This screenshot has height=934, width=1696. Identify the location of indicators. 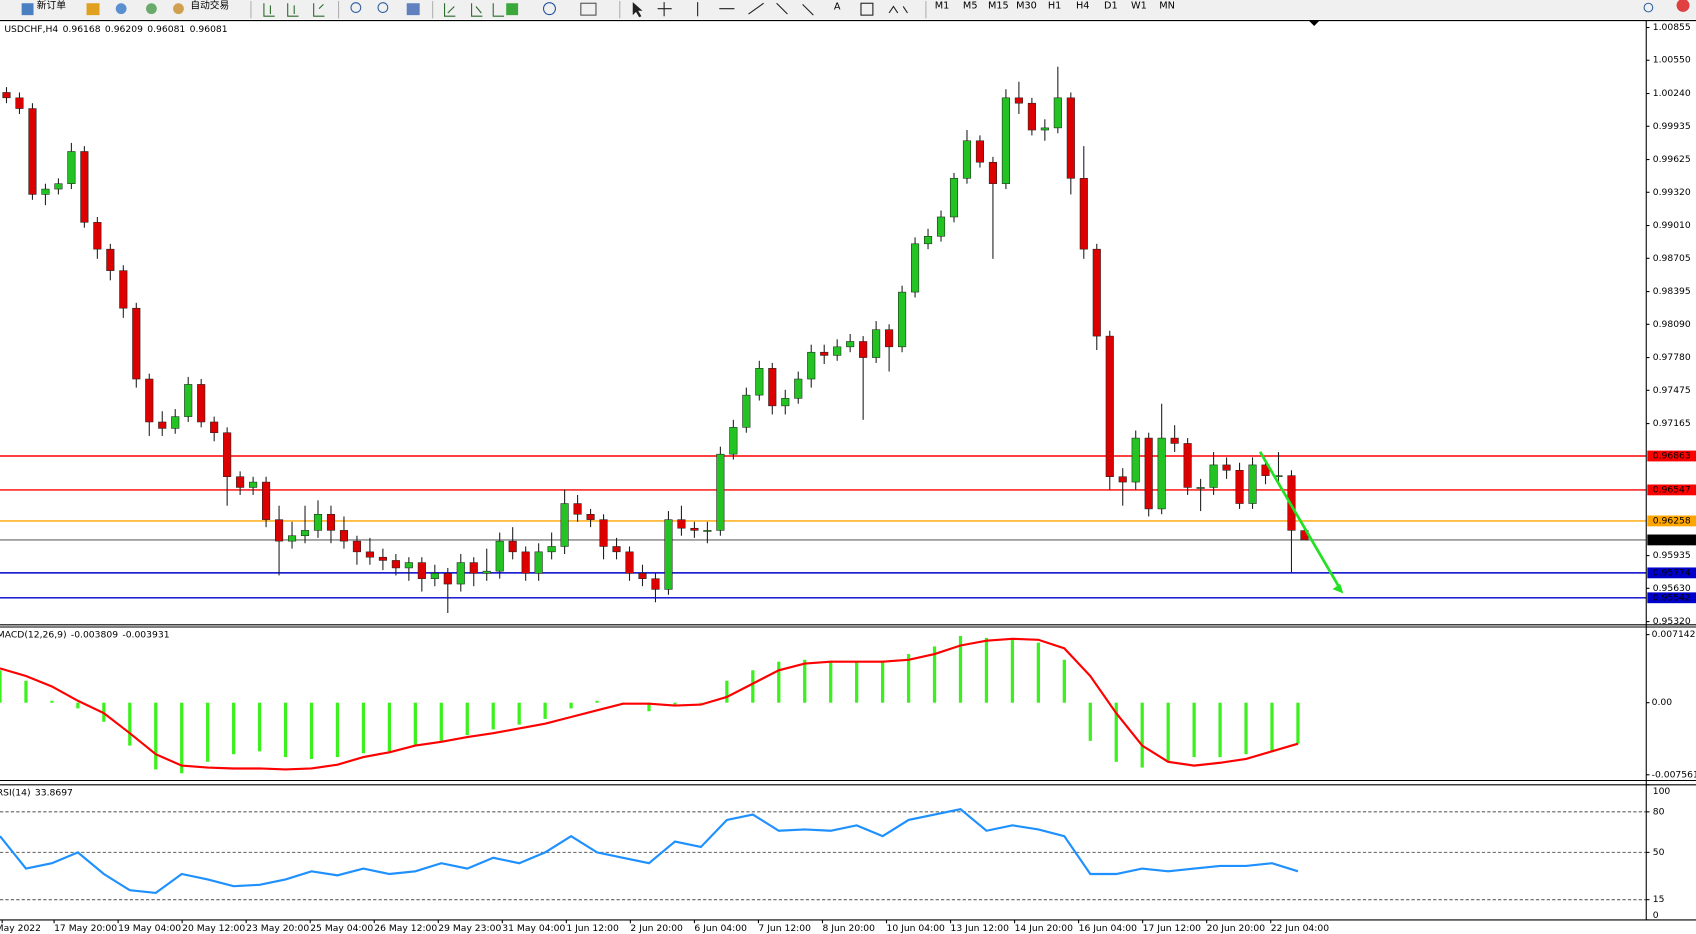
(512, 9).